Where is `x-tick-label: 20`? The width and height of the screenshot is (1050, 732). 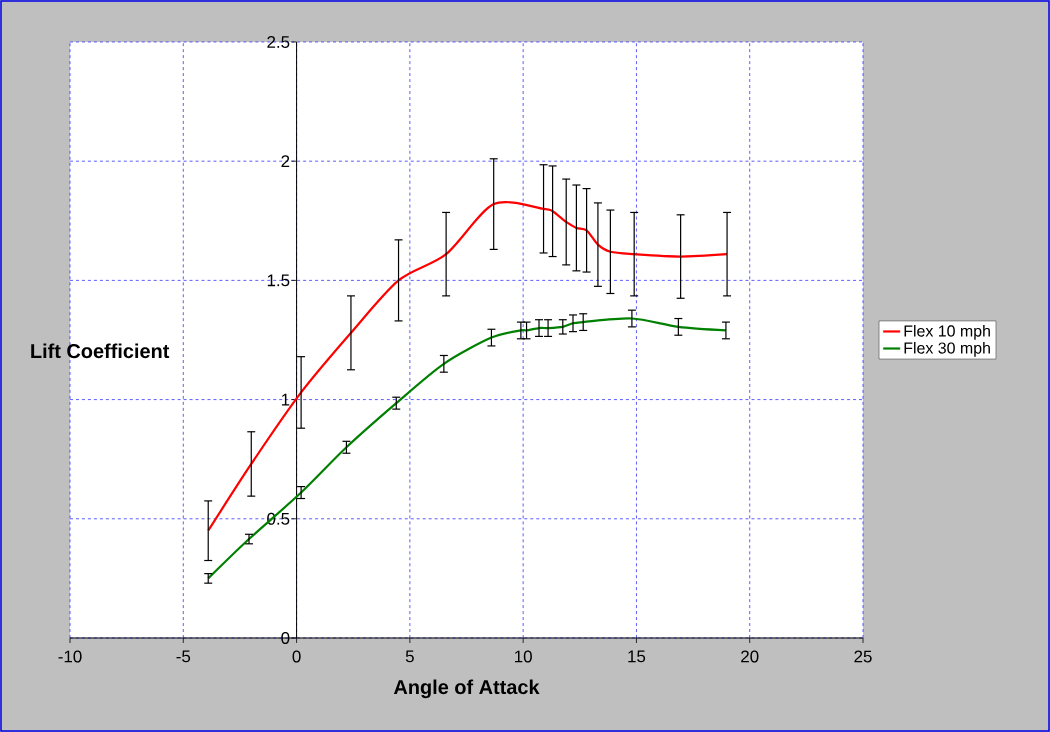
x-tick-label: 20 is located at coordinates (750, 656).